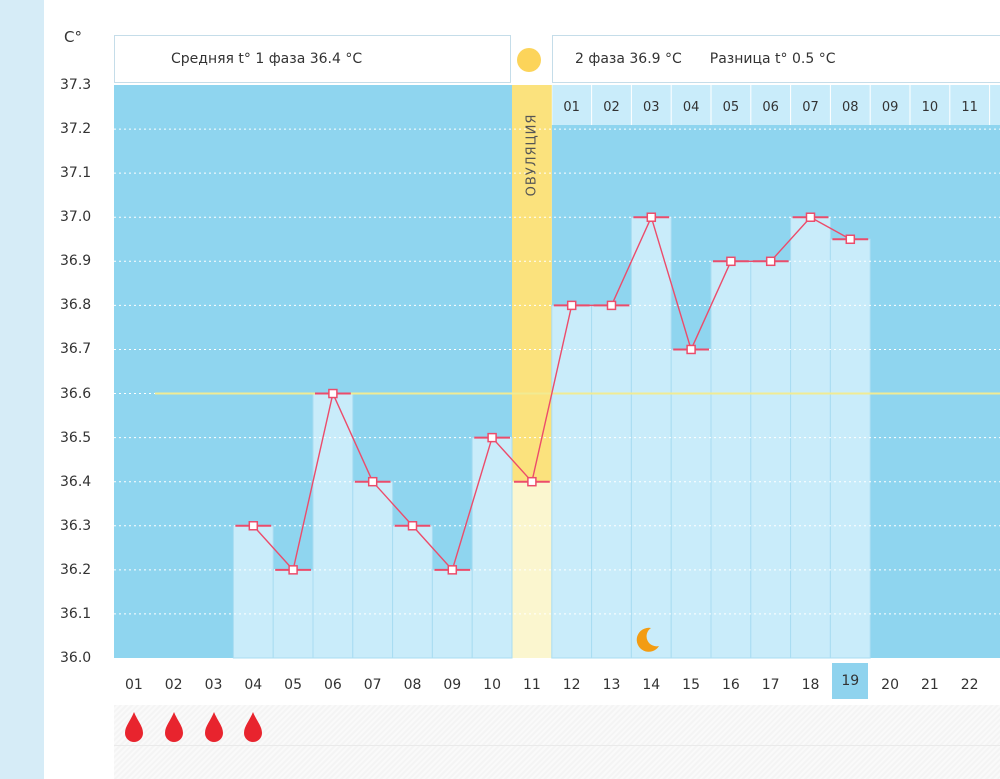 This screenshot has height=779, width=1000. What do you see at coordinates (76, 173) in the screenshot?
I see `y-tick-label: 37.1` at bounding box center [76, 173].